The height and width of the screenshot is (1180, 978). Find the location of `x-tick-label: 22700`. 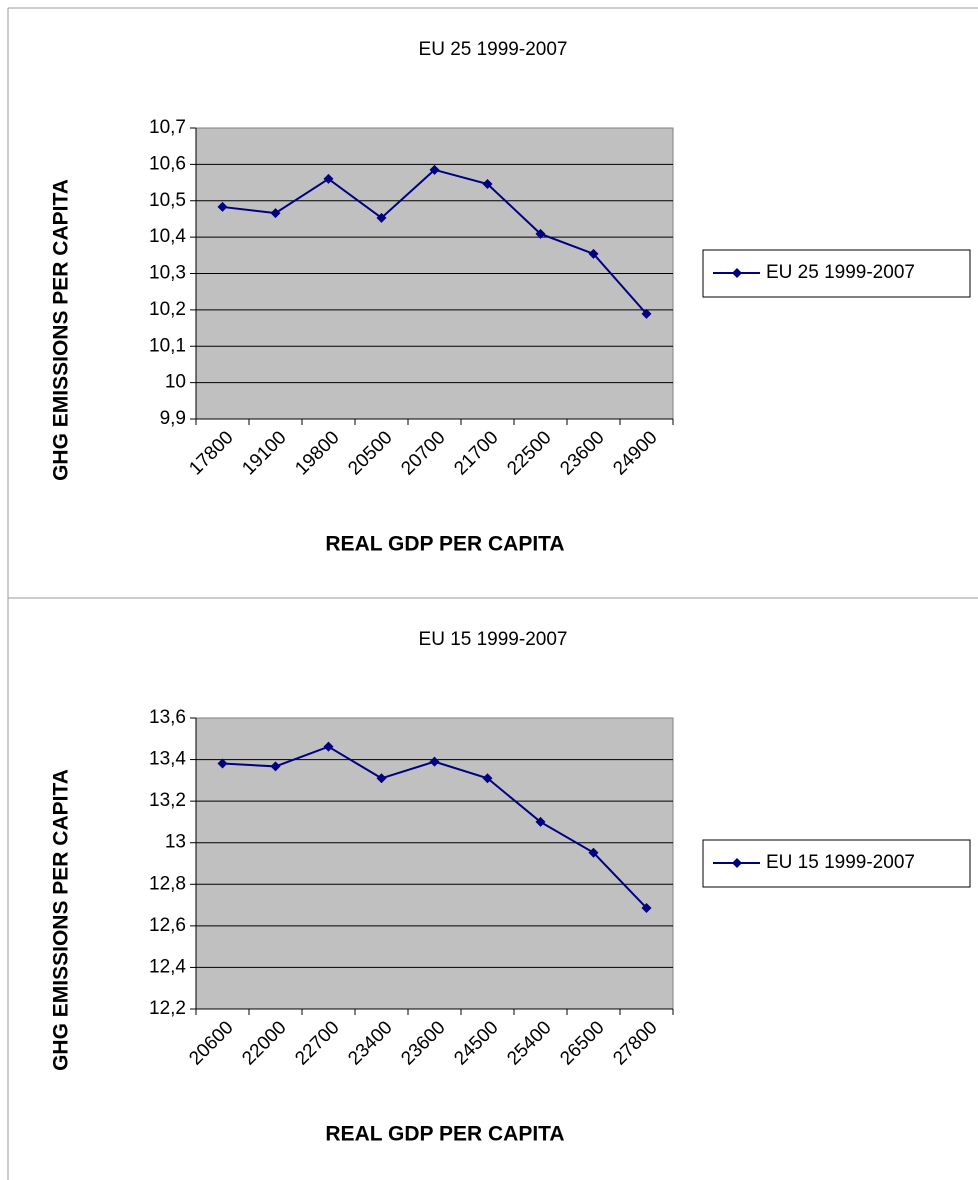

x-tick-label: 22700 is located at coordinates (317, 1043).